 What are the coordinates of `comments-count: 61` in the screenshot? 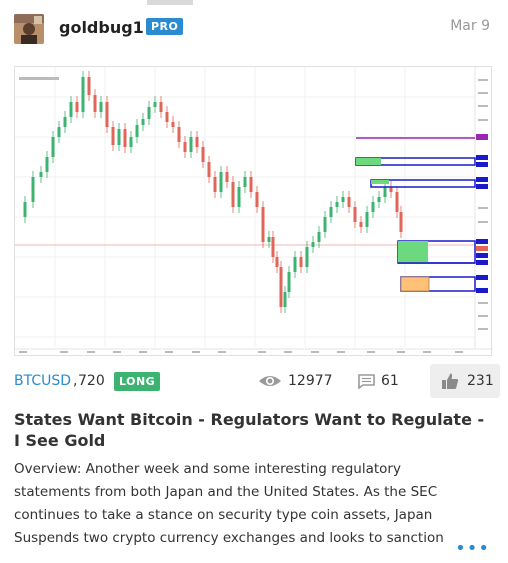 It's located at (390, 381).